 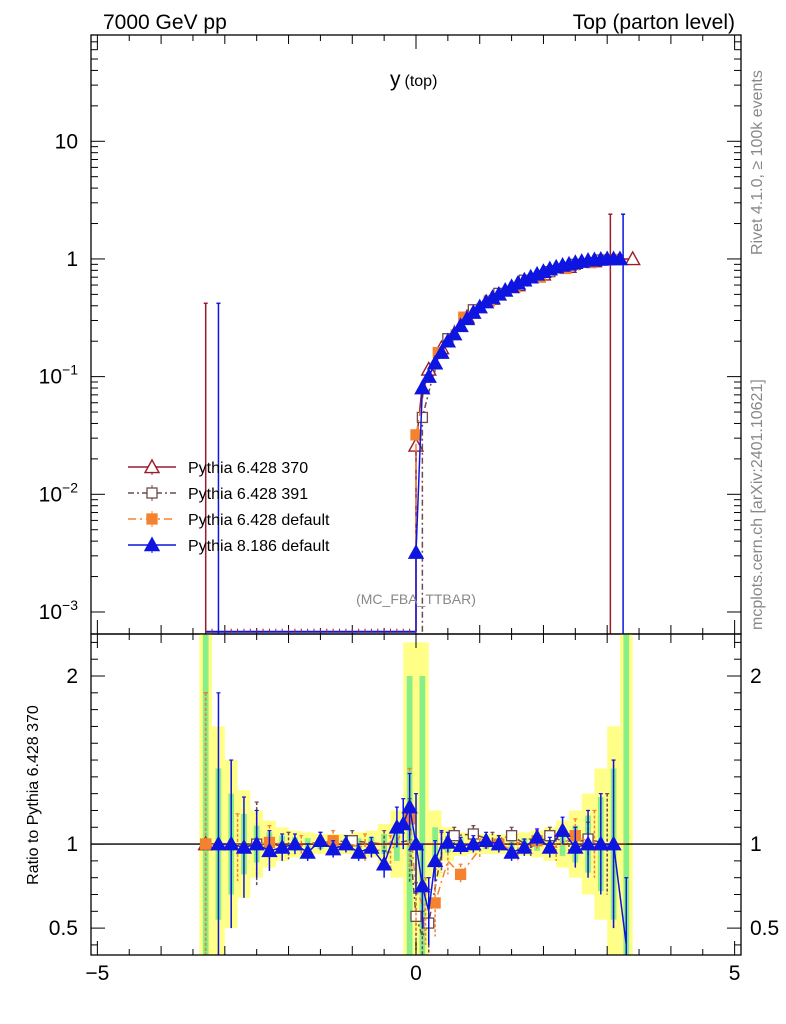 What do you see at coordinates (416, 973) in the screenshot?
I see `x-tick-label: 0` at bounding box center [416, 973].